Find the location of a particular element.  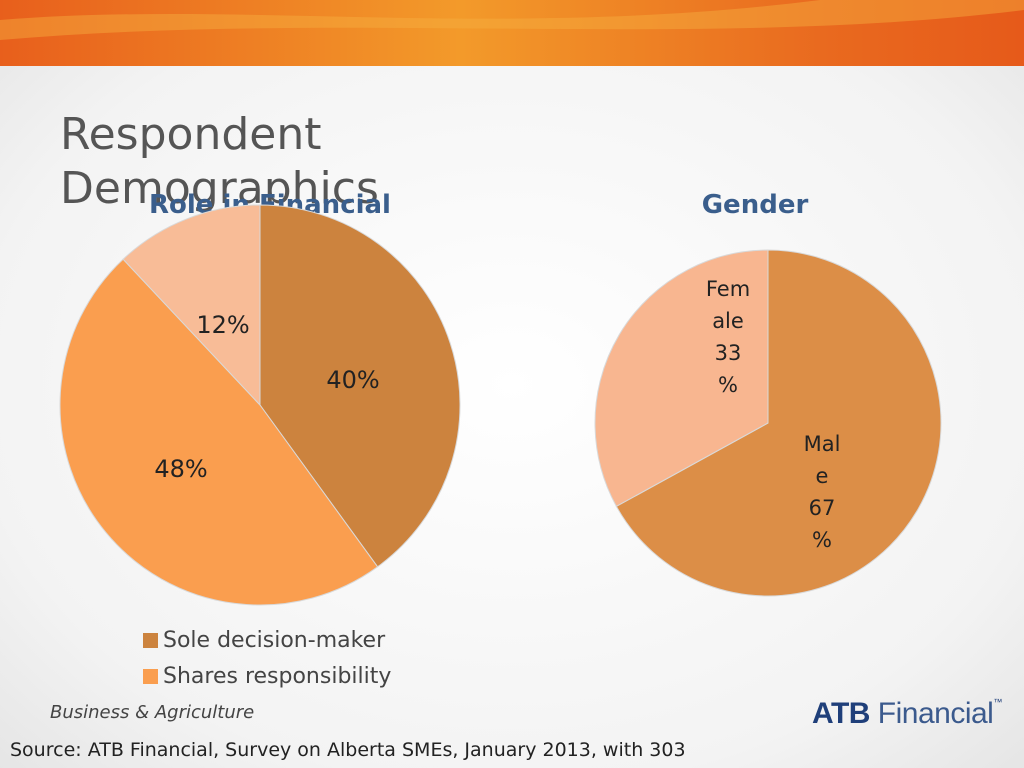

role-pie-data-label-1: 48% is located at coordinates (180, 469).